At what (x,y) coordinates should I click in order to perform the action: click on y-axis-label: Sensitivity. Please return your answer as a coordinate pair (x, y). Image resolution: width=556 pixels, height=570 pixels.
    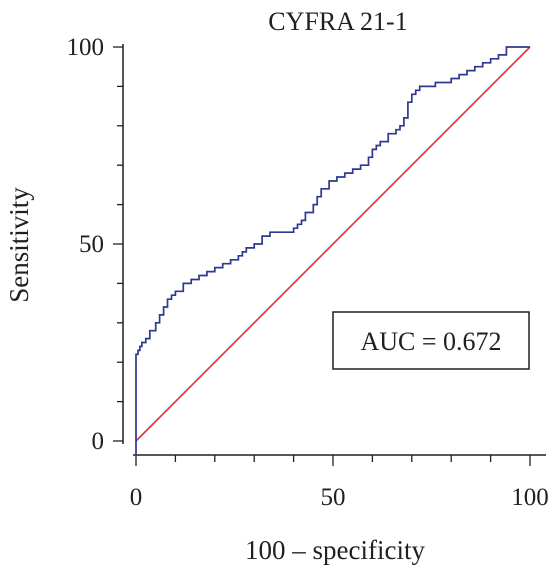
    Looking at the image, I should click on (19, 245).